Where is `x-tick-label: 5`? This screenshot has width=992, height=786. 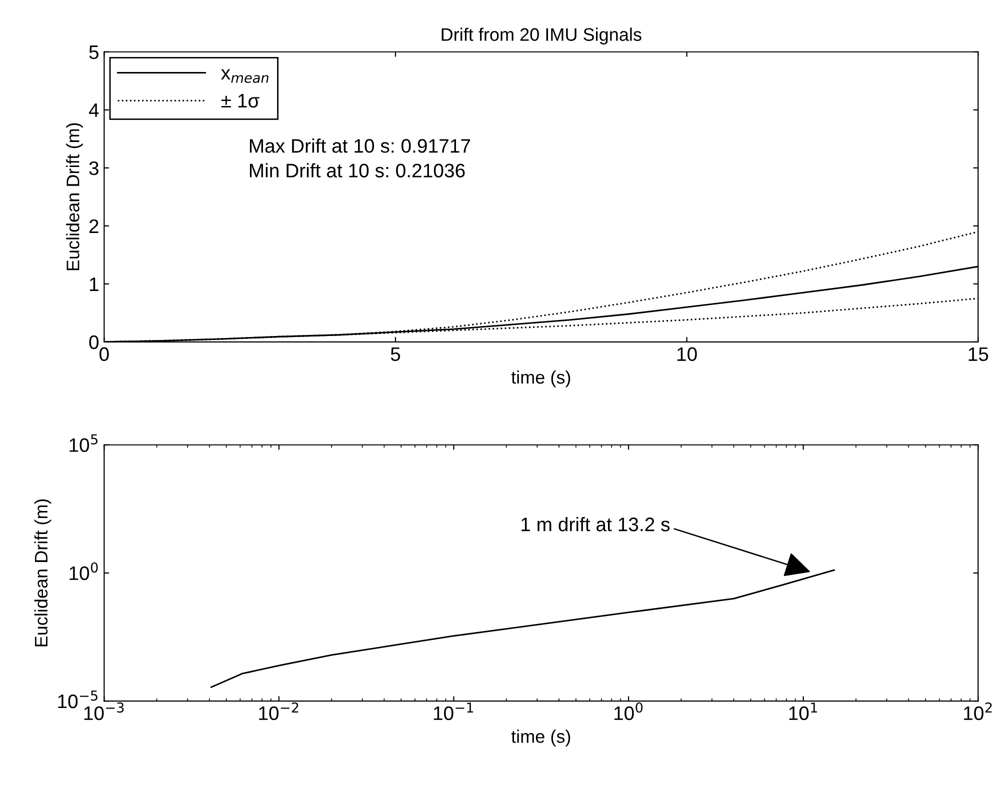 x-tick-label: 5 is located at coordinates (395, 354).